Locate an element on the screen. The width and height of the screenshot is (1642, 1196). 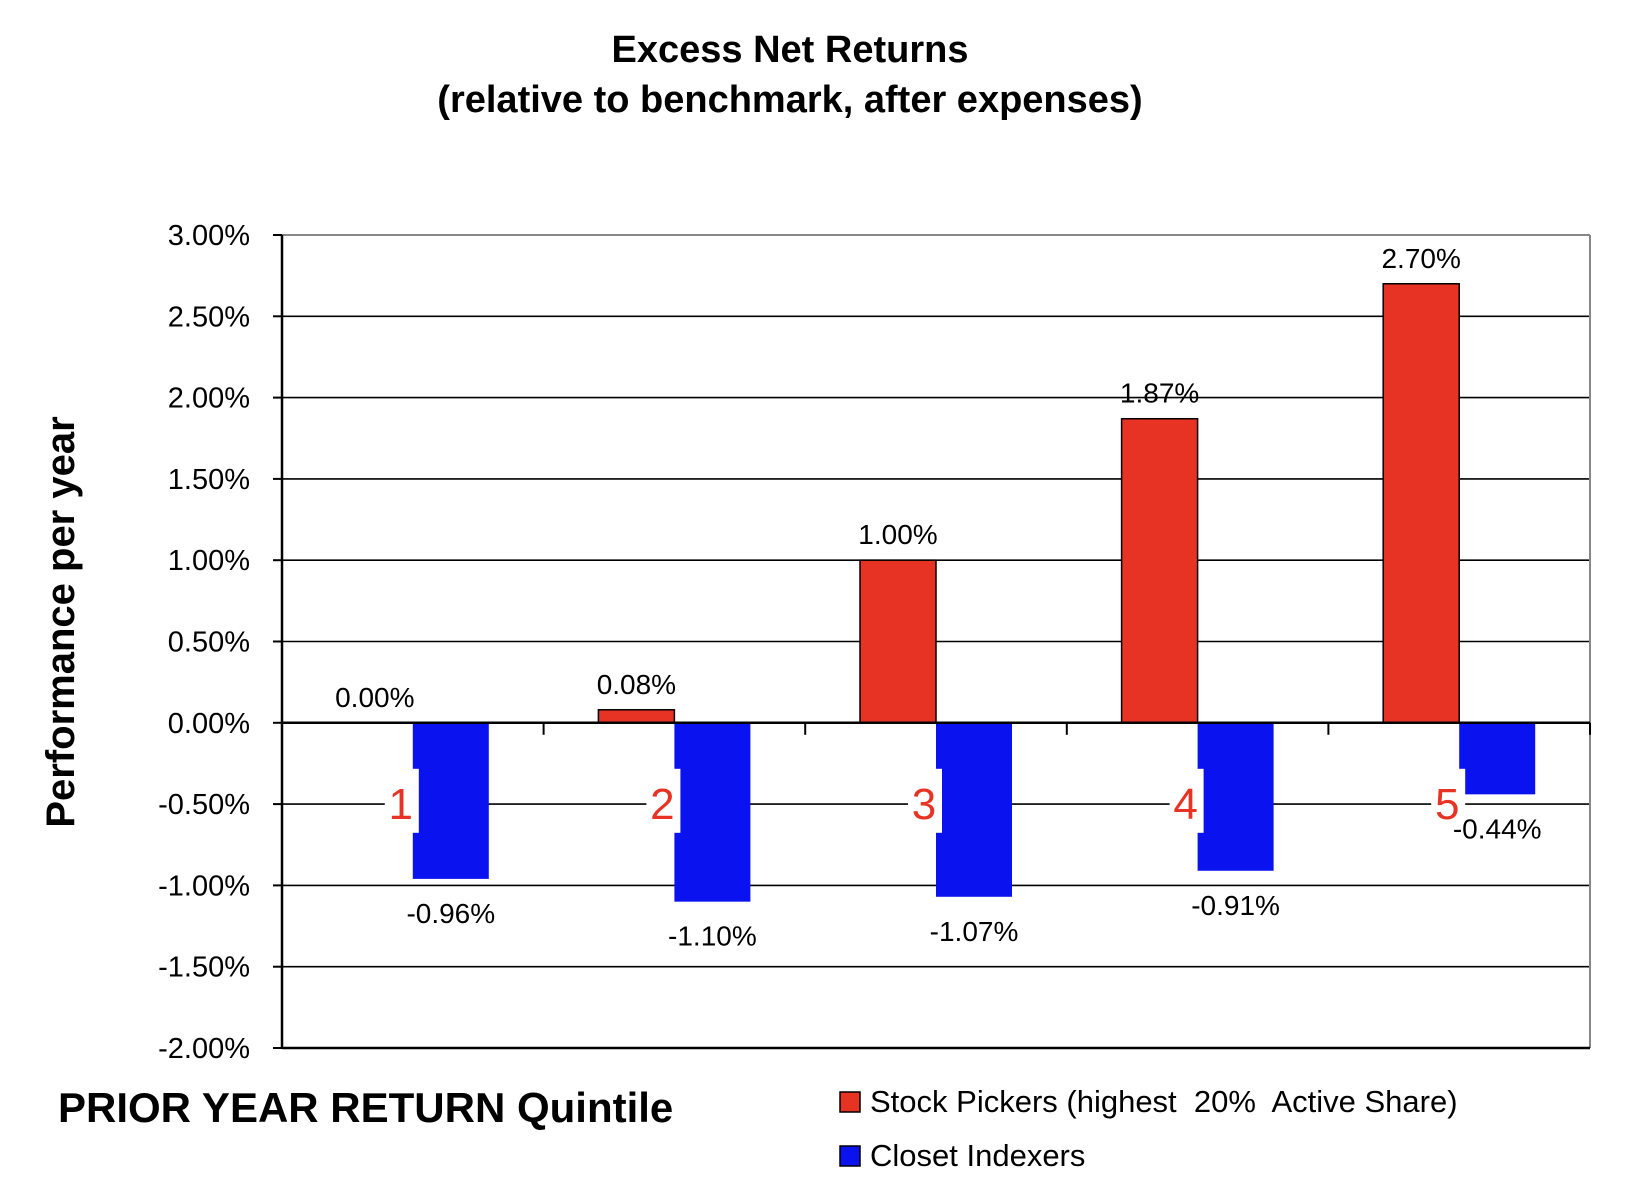
y-tick-label: -2.00% is located at coordinates (204, 1049).